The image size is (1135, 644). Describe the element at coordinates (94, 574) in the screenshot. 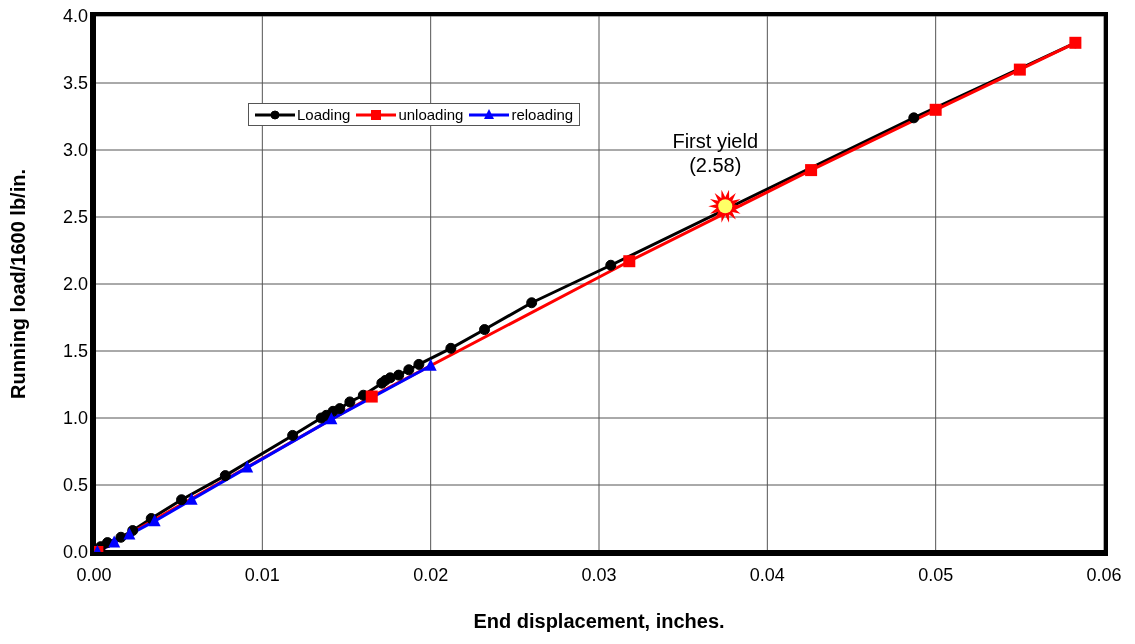

I see `x-tick-label: 0.00` at that location.